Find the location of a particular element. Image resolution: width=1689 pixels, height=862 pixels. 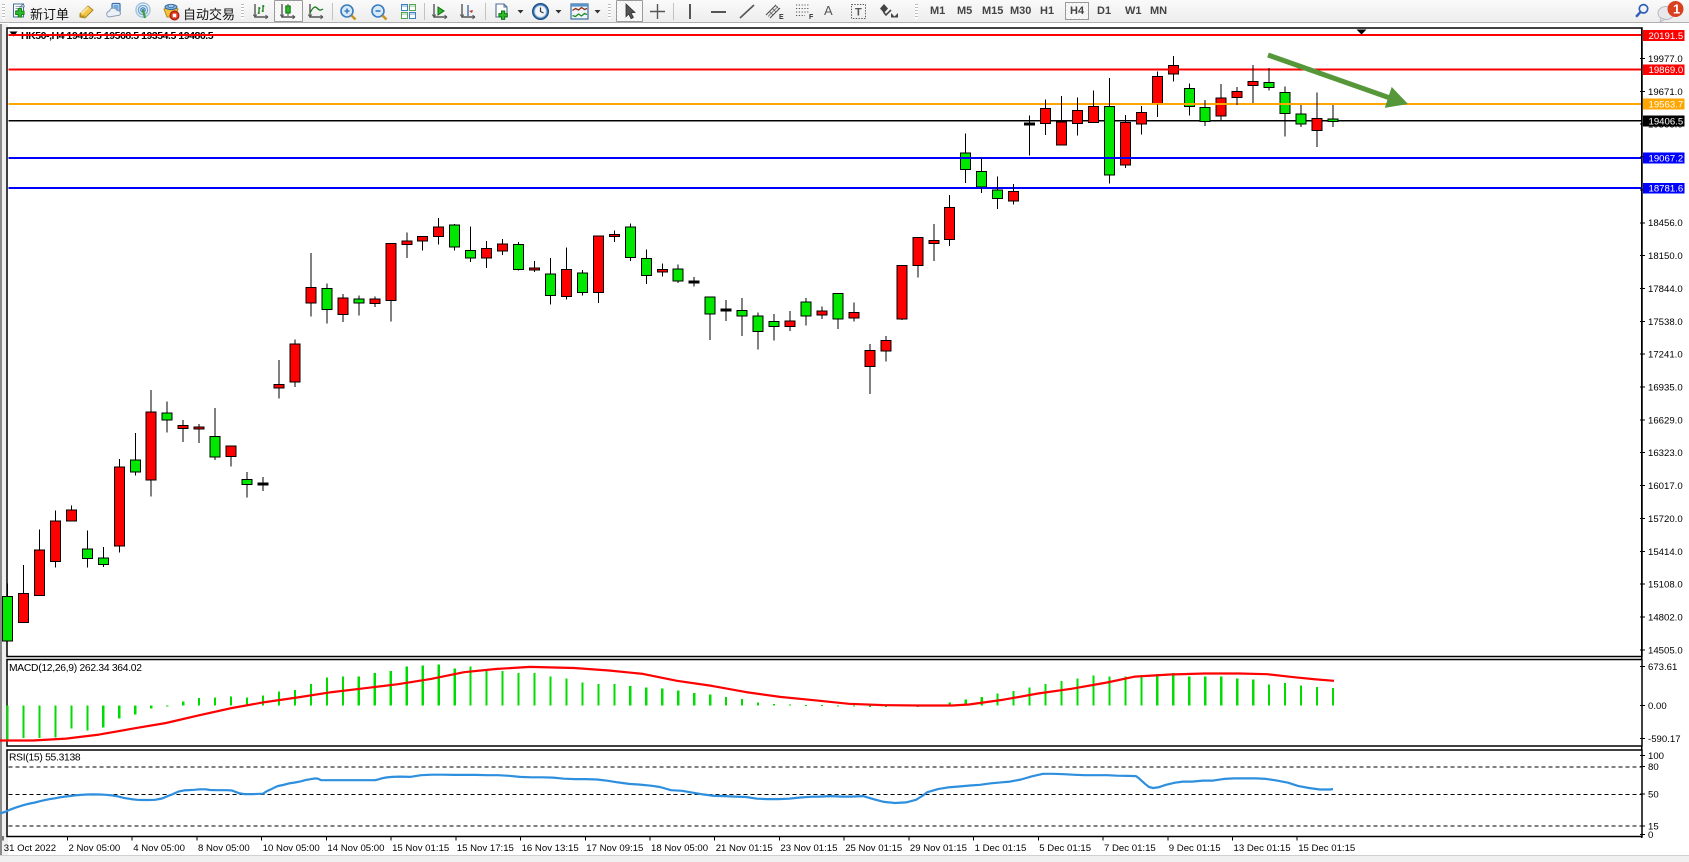

svg-text: 25 Nov 01:15 is located at coordinates (873, 848).